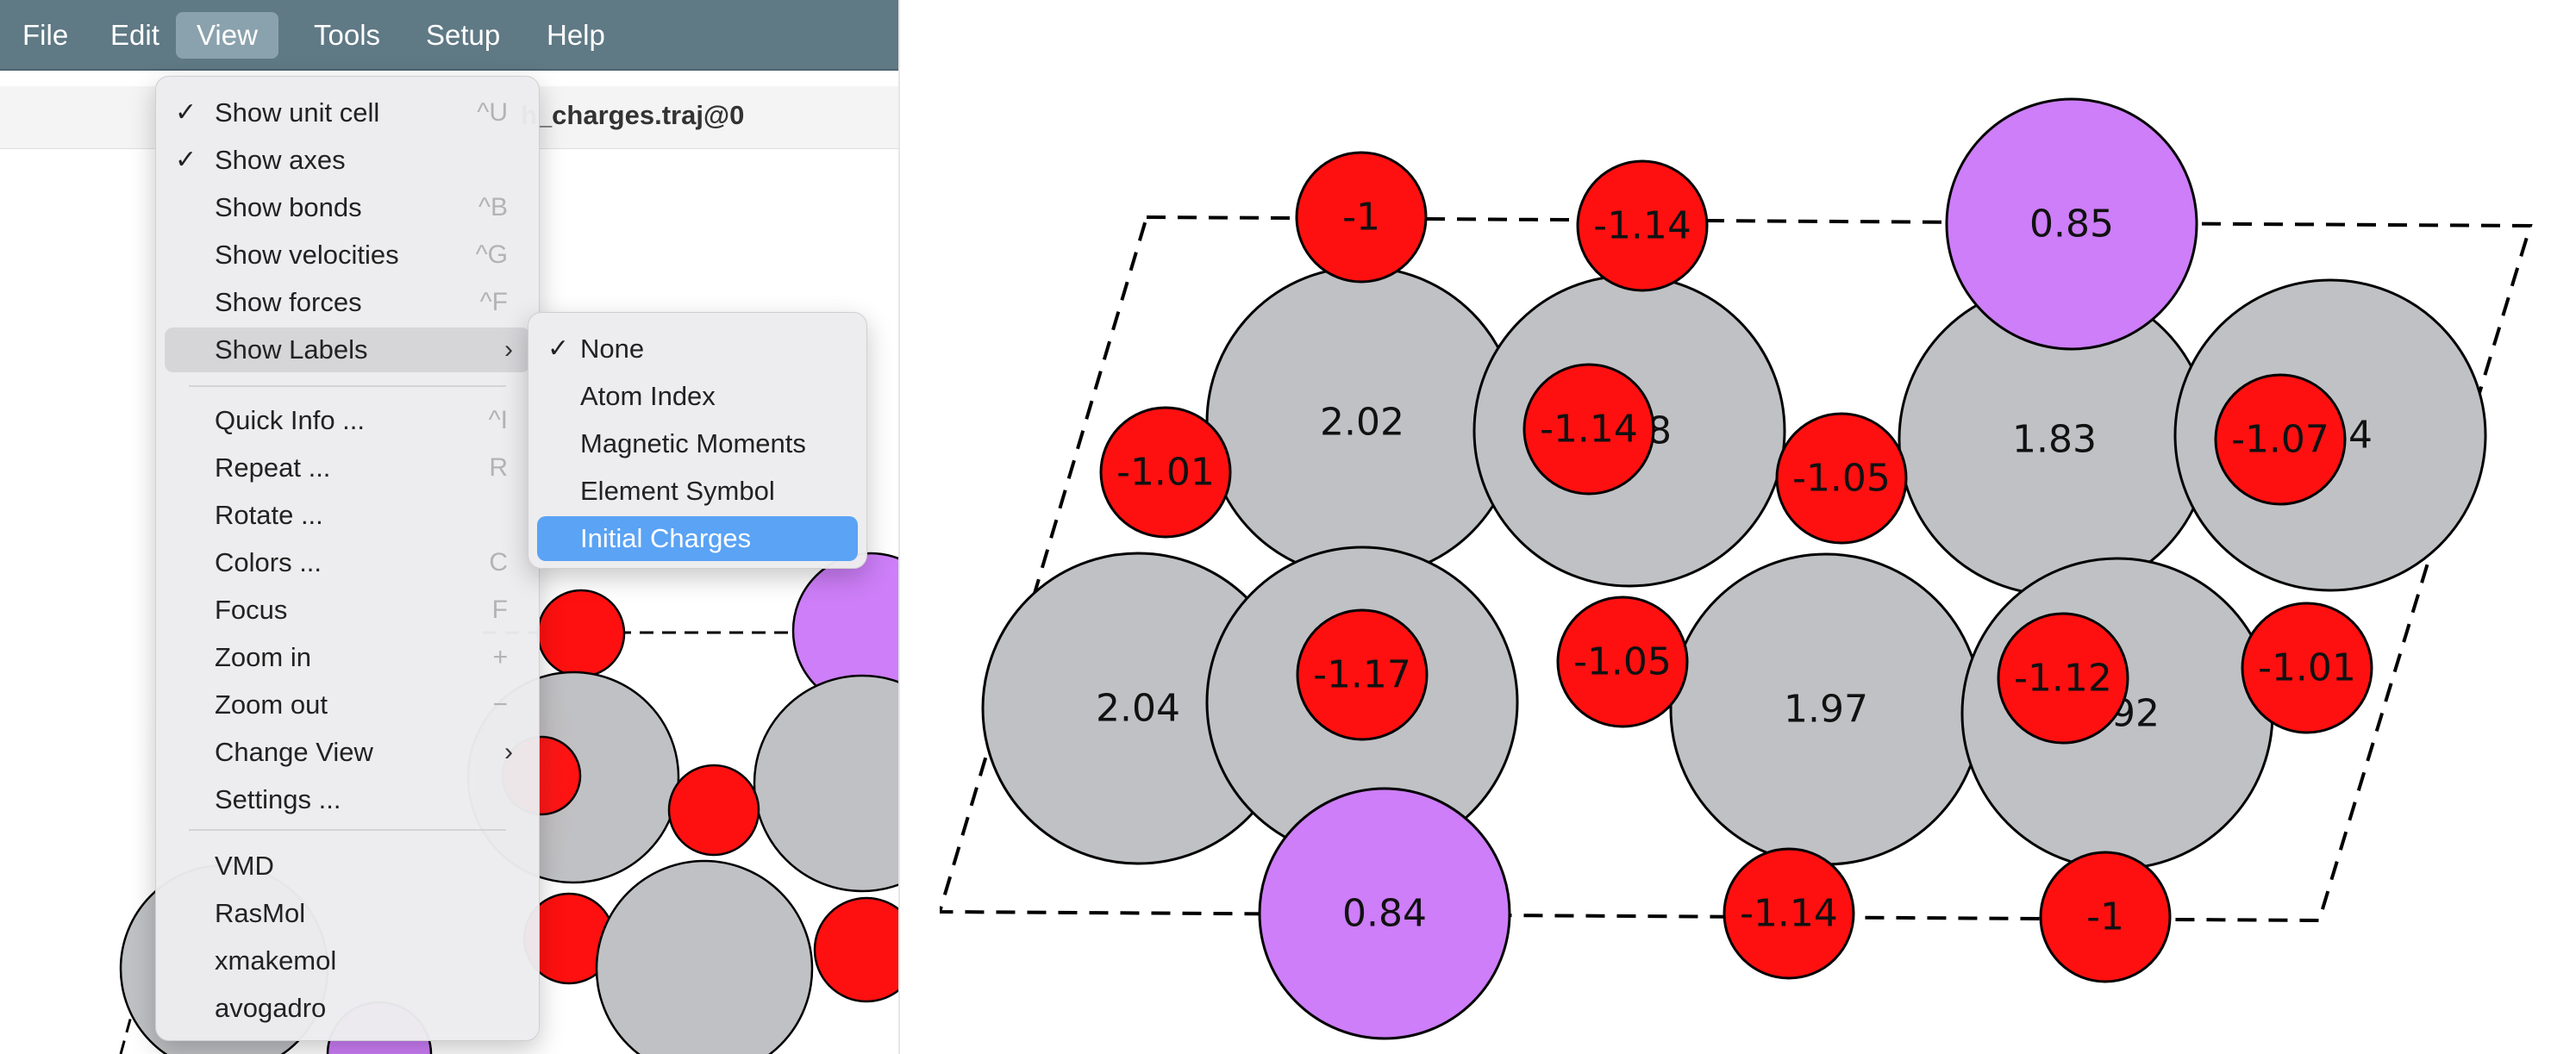 The width and height of the screenshot is (2576, 1054). I want to click on charge-label: -1.01, so click(1165, 473).